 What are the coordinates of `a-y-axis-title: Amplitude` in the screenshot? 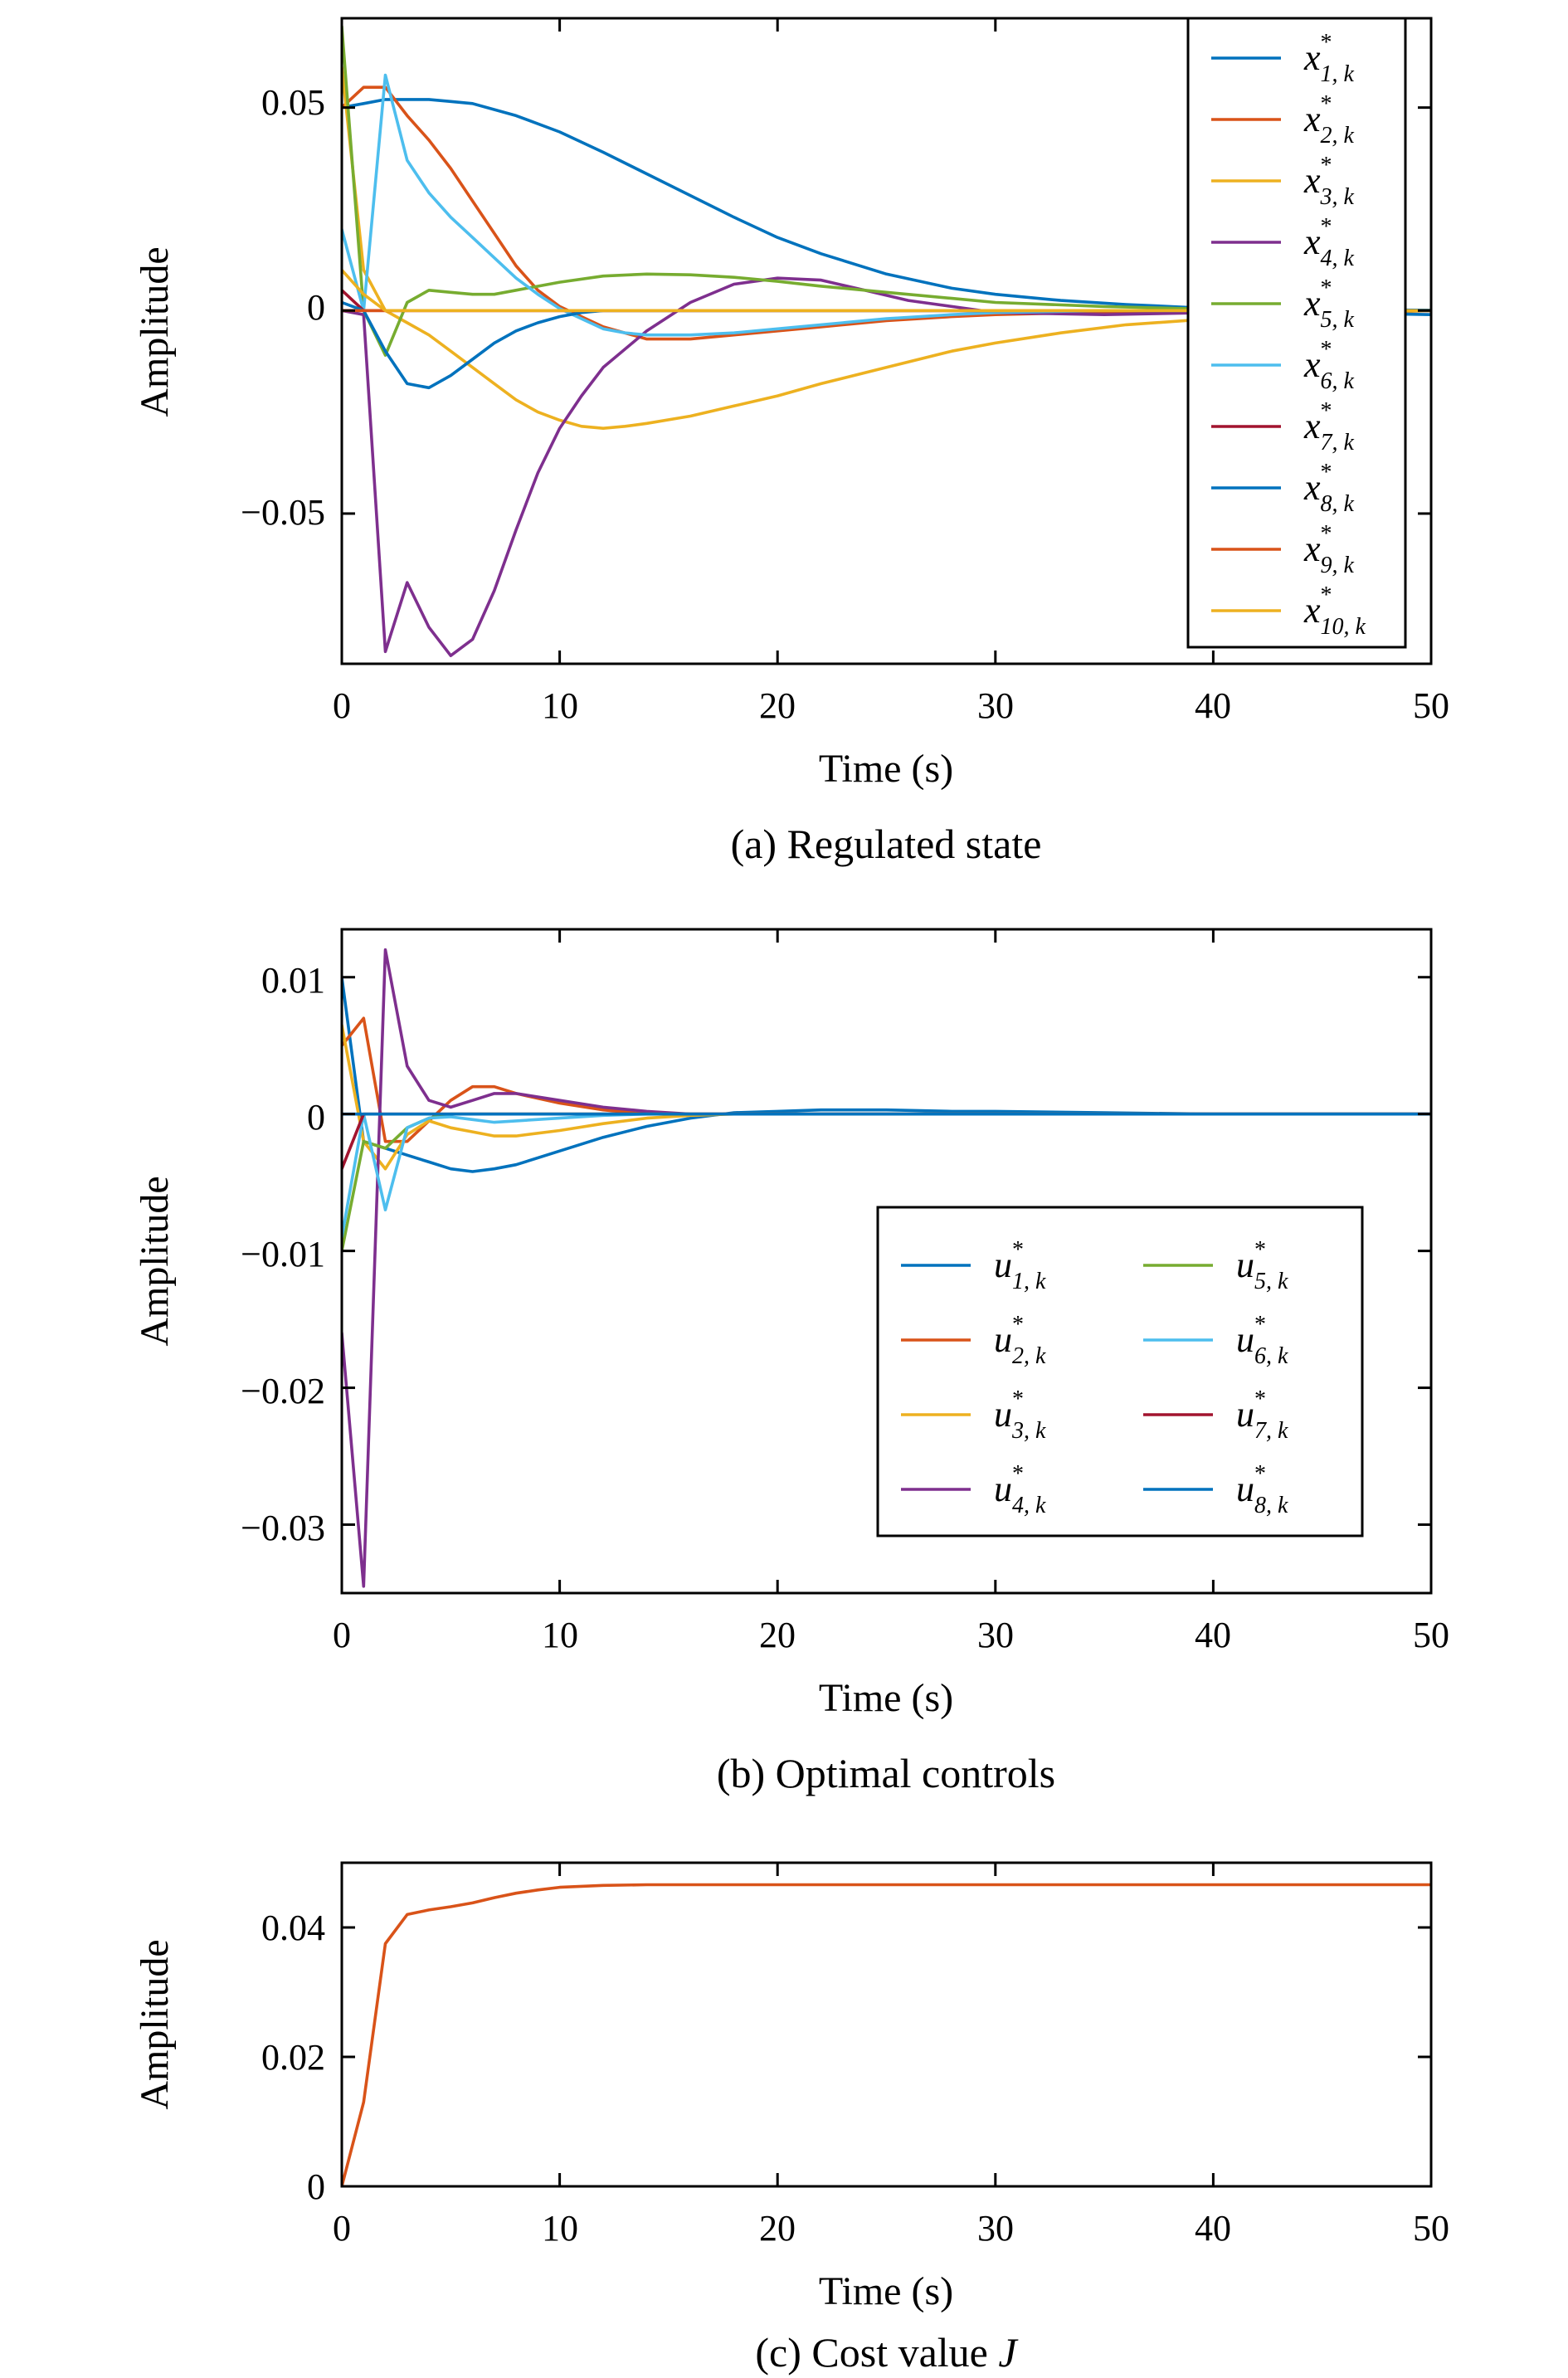 It's located at (155, 331).